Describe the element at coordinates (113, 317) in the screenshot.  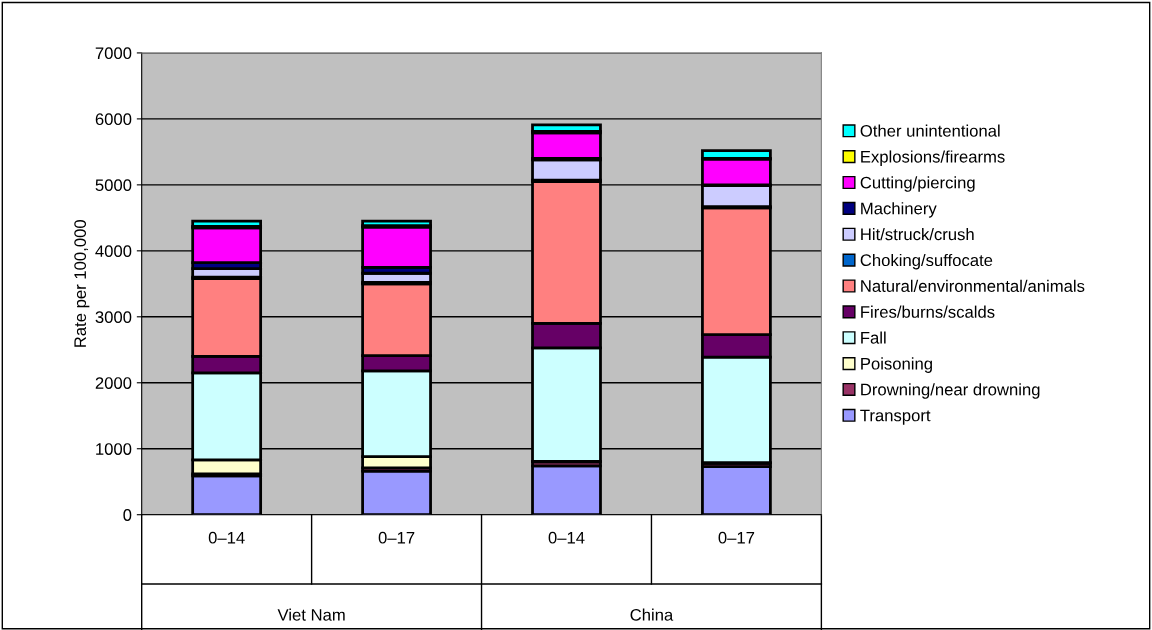
I see `y-tick-label: 3000` at that location.